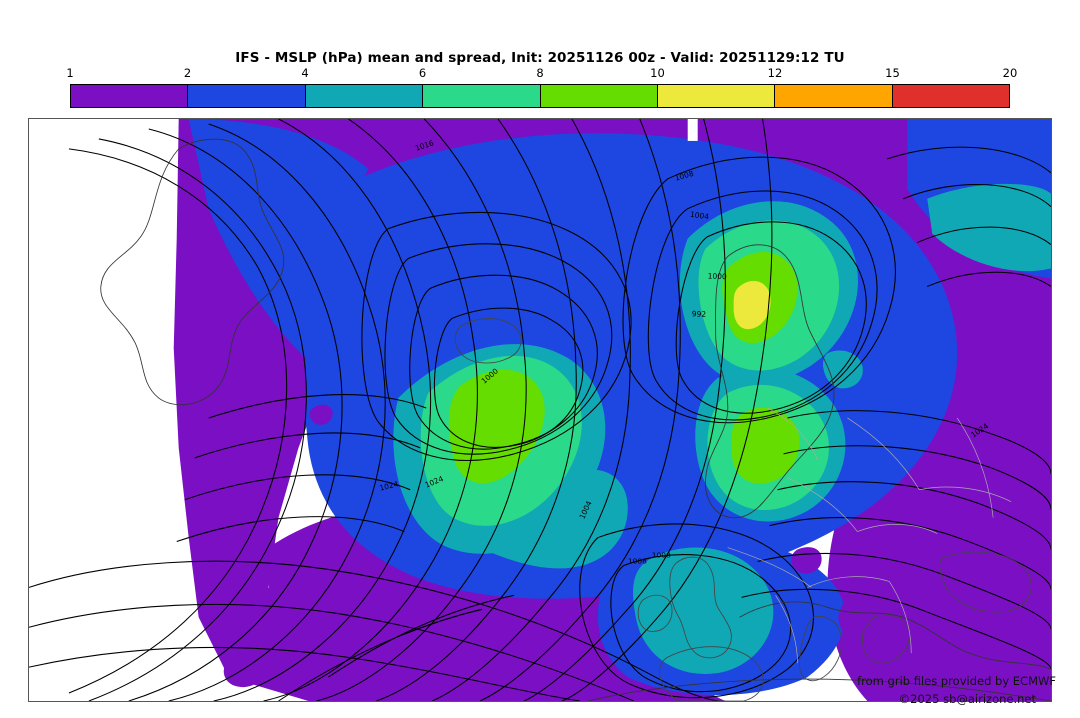 The image size is (1080, 718). What do you see at coordinates (819, 689) in the screenshot?
I see `coastline-north-africa` at bounding box center [819, 689].